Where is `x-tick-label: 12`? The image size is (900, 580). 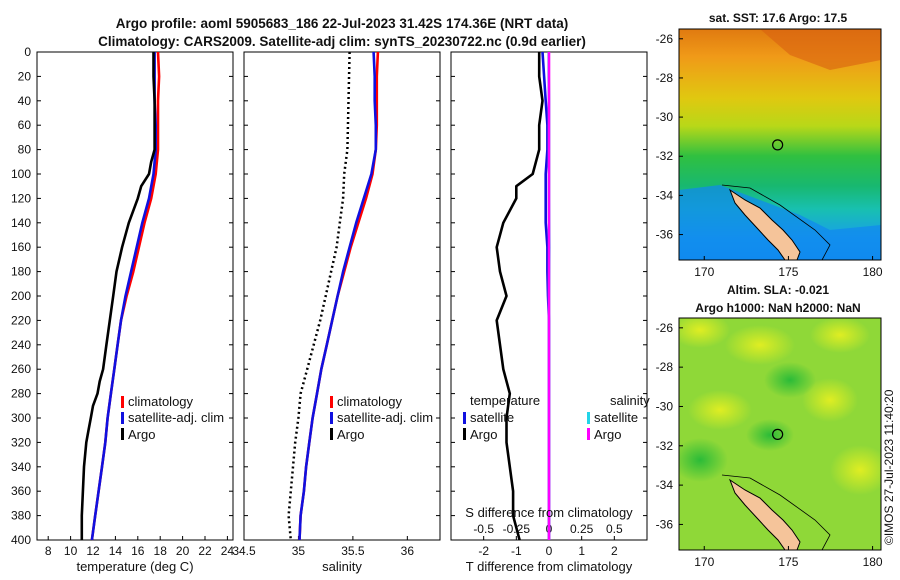
x-tick-label: 12 is located at coordinates (93, 551).